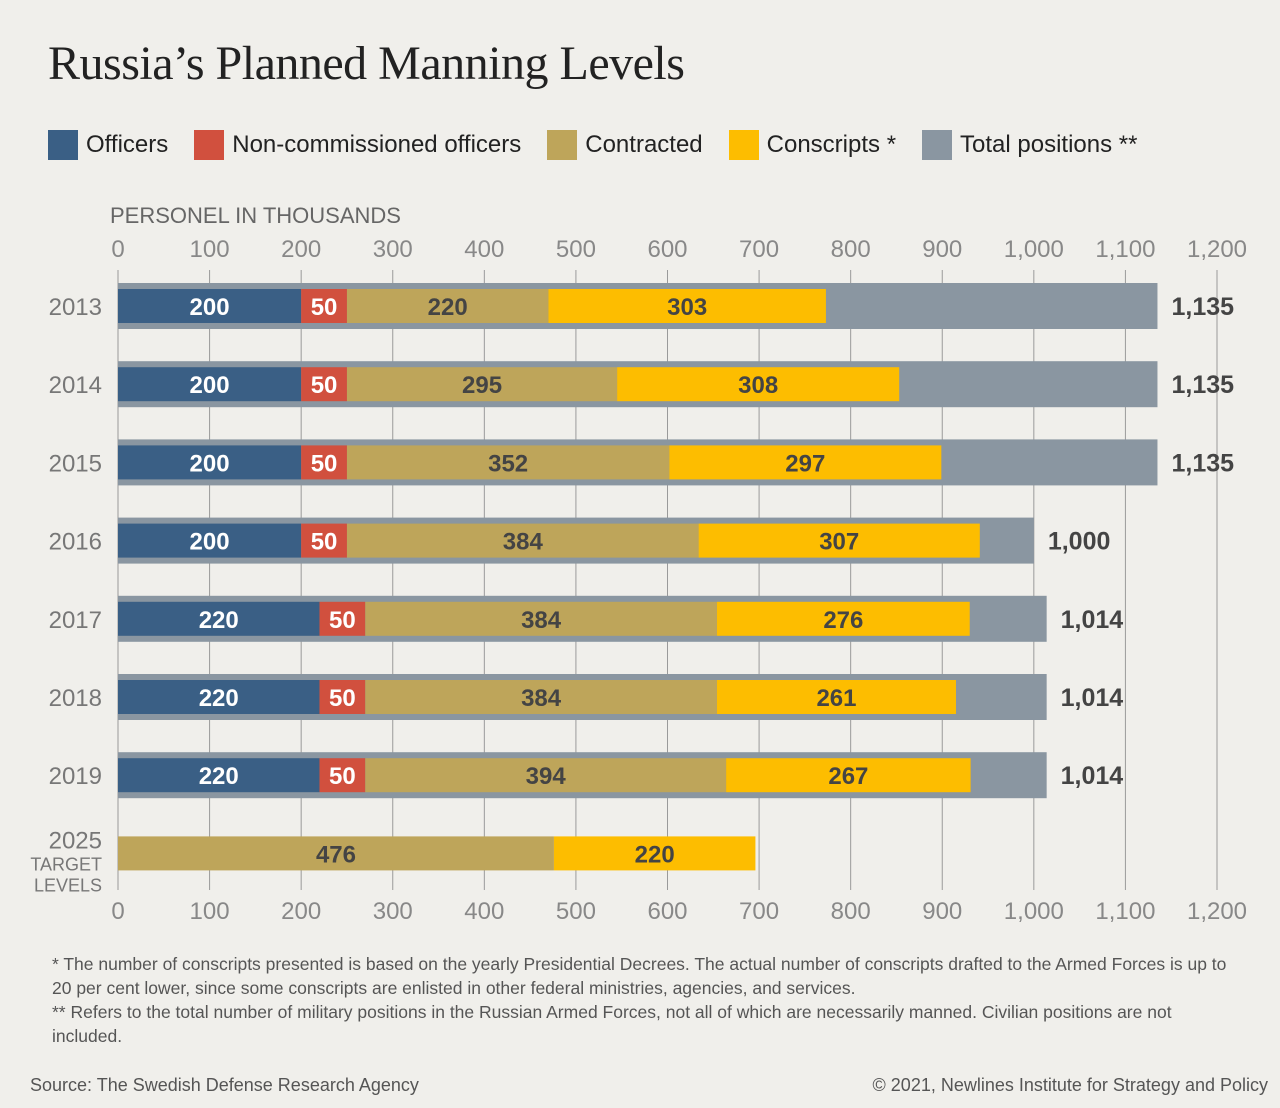 The image size is (1280, 1108). Describe the element at coordinates (75, 776) in the screenshot. I see `category-label: 2019` at that location.